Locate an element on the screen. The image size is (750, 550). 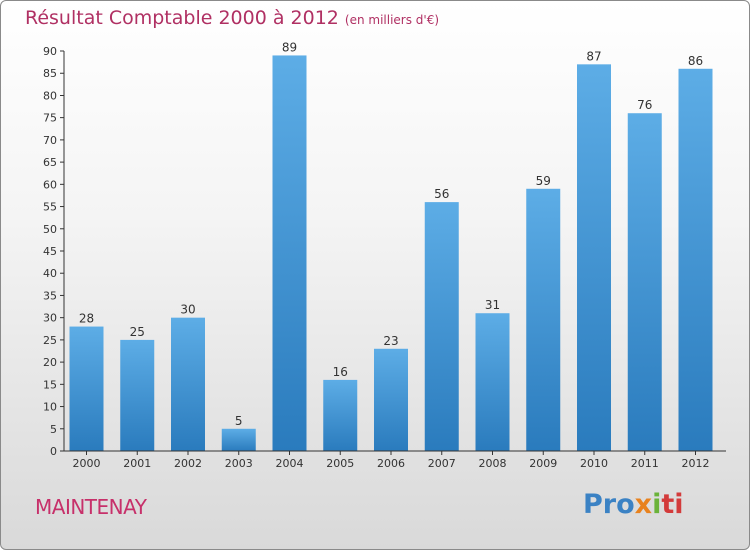
y-tick-label: 45 is located at coordinates (50, 251).